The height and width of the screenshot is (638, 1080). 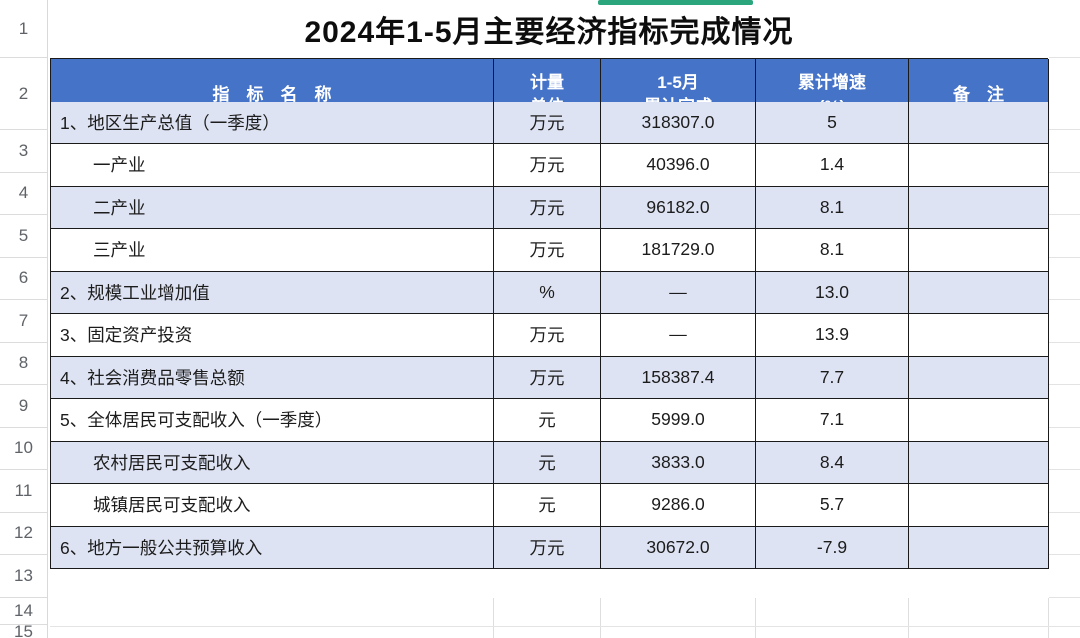 I want to click on row-number: 13, so click(x=23, y=576).